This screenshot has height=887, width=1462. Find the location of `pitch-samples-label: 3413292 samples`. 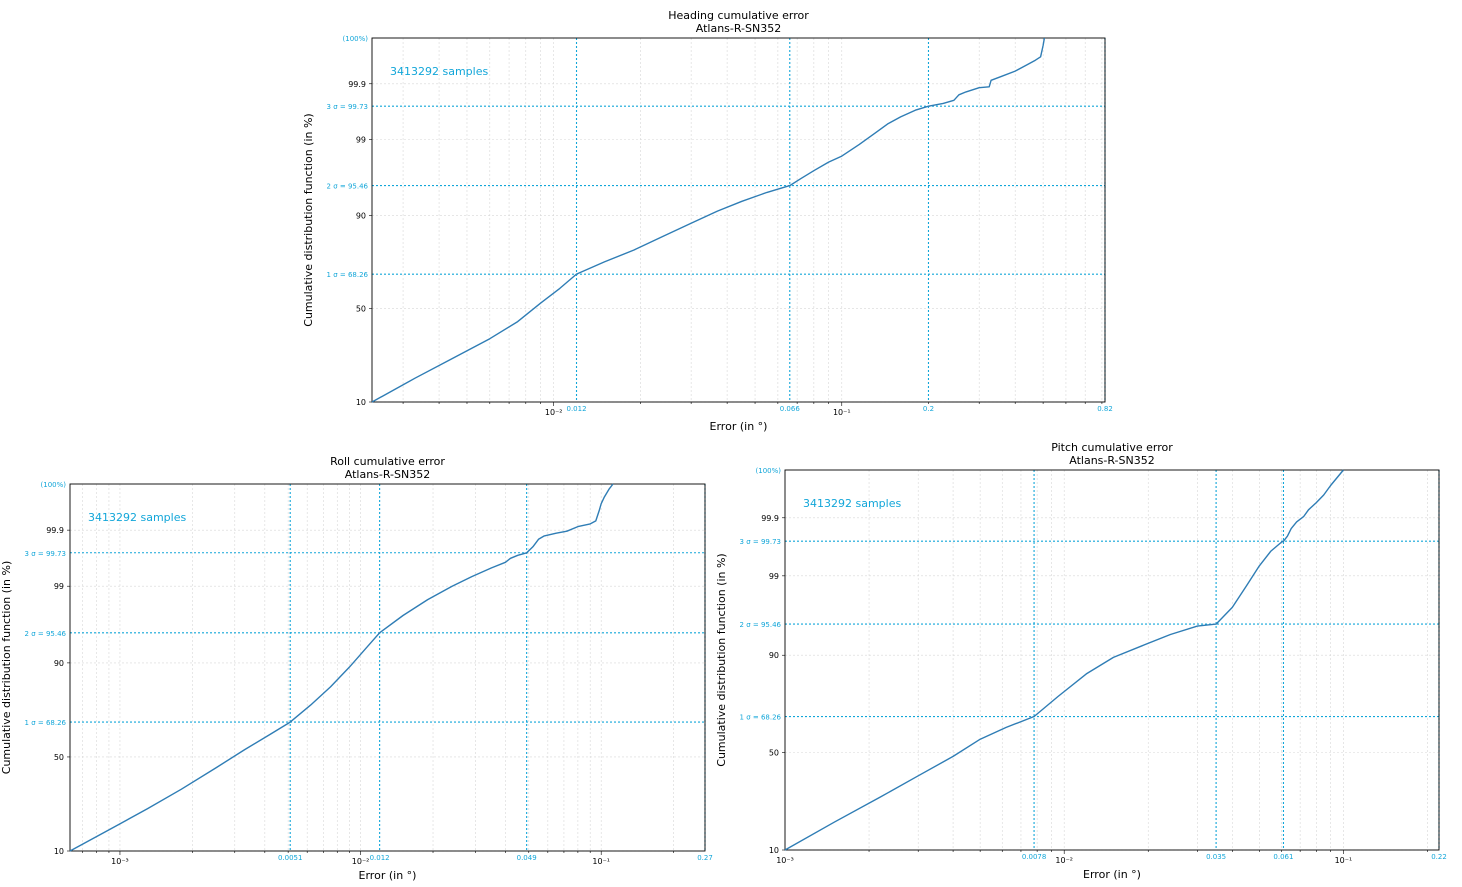

pitch-samples-label: 3413292 samples is located at coordinates (852, 503).